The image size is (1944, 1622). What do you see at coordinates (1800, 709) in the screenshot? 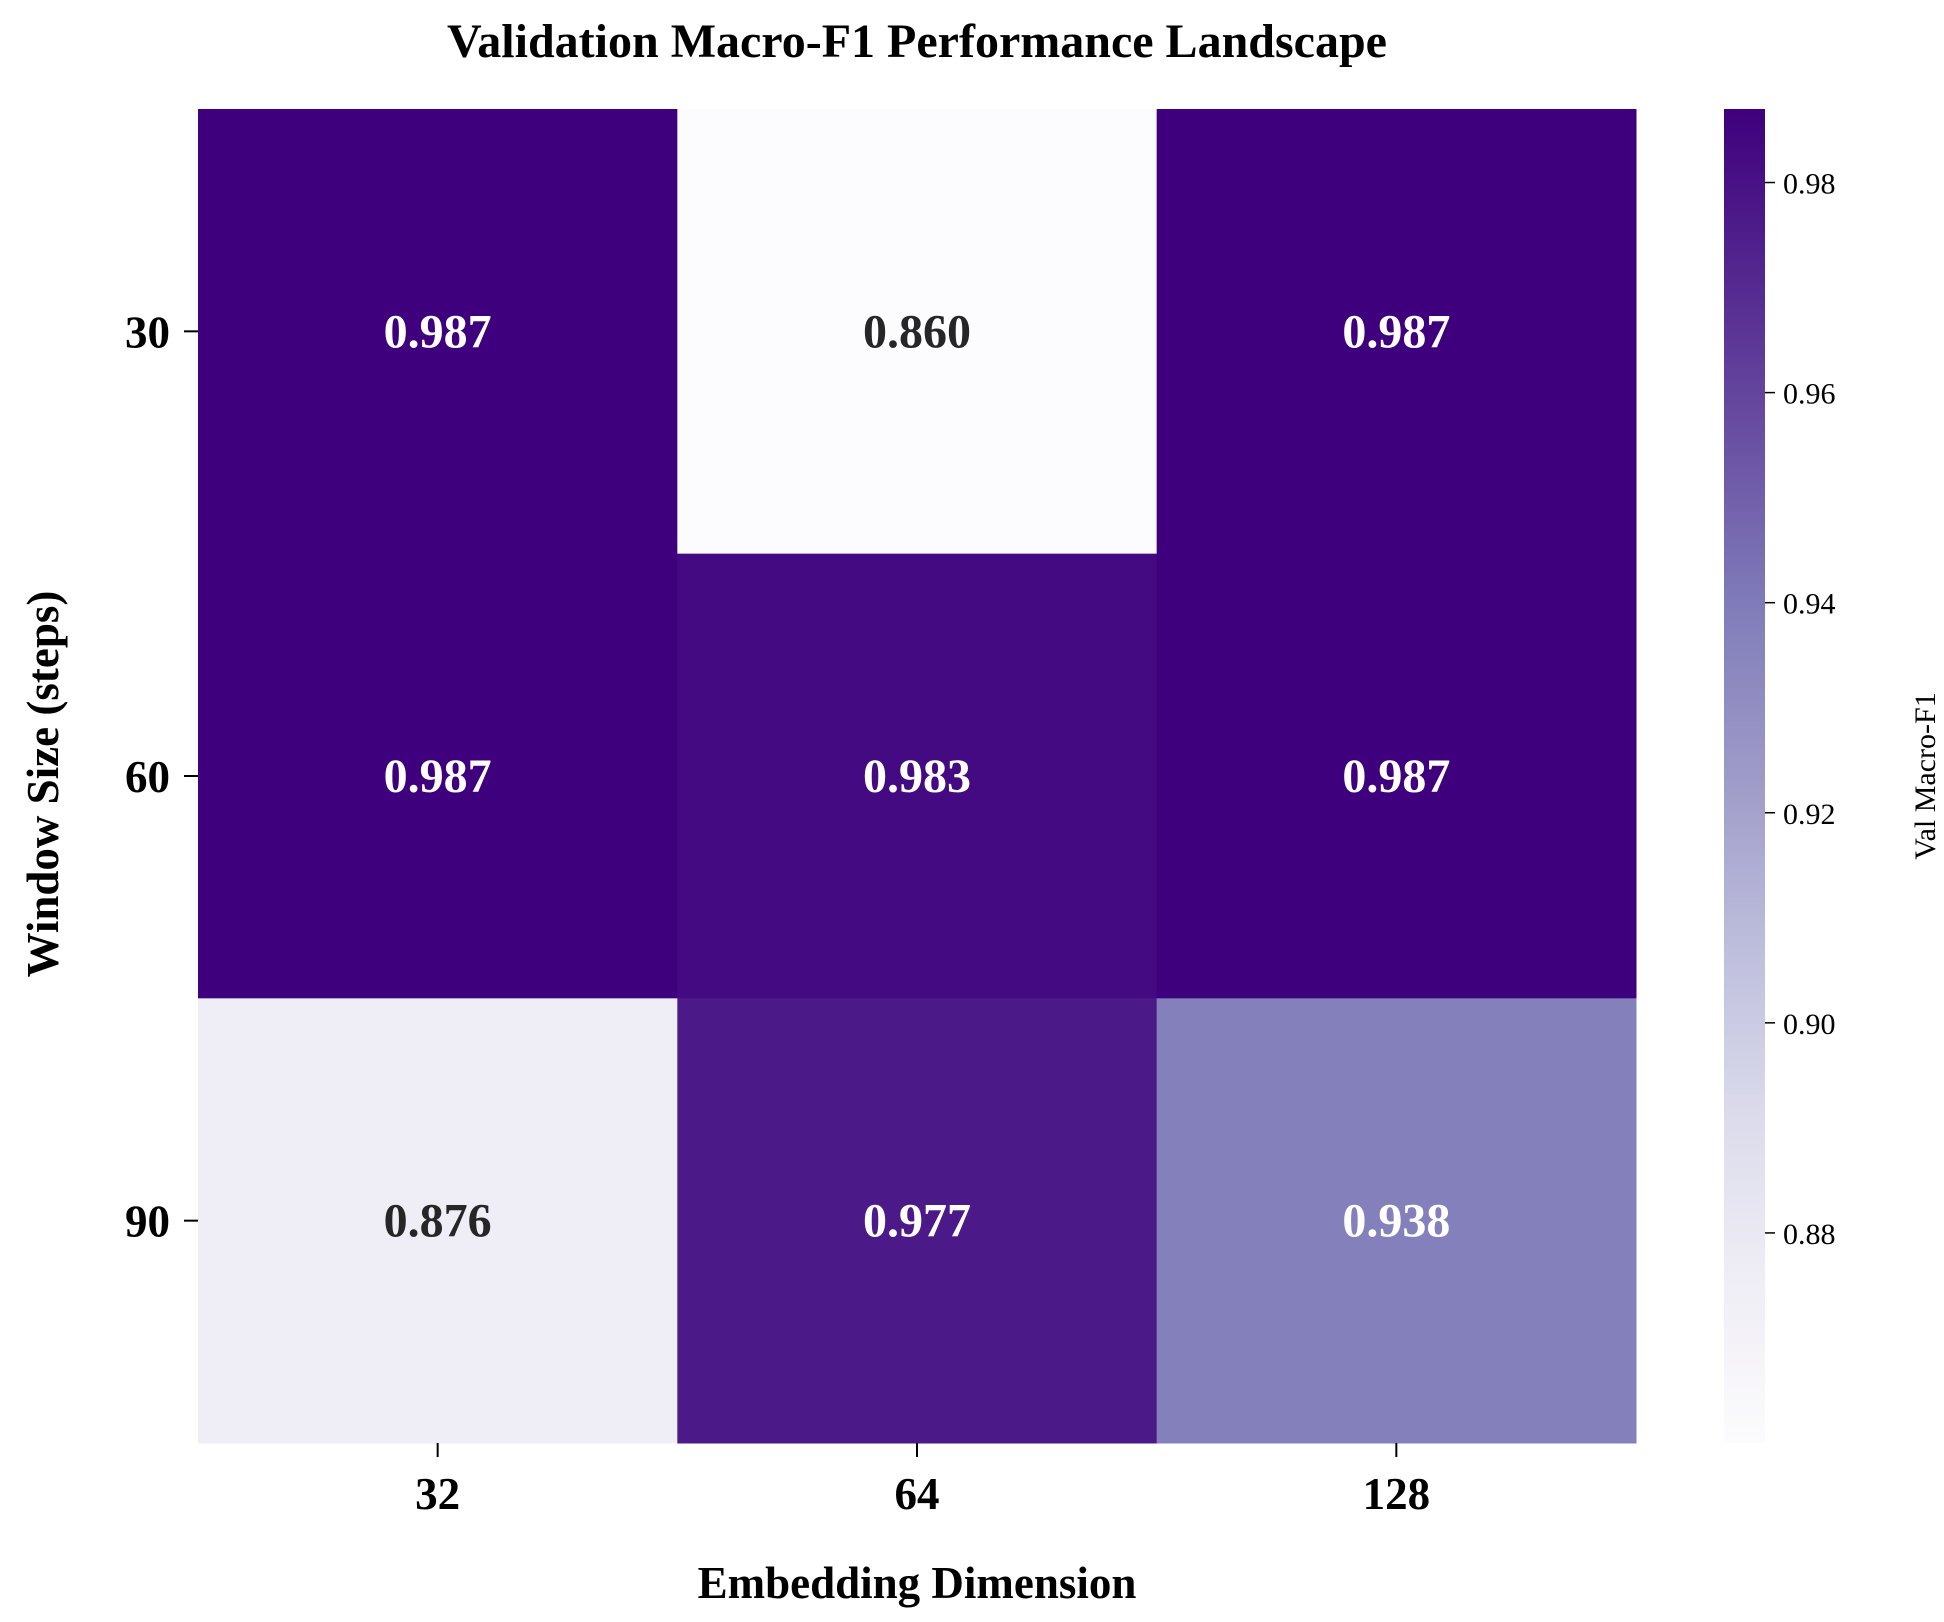
I see `colorbar-ticks: 0.88 0.90 0.92 0.94 0.96 0.98` at bounding box center [1800, 709].